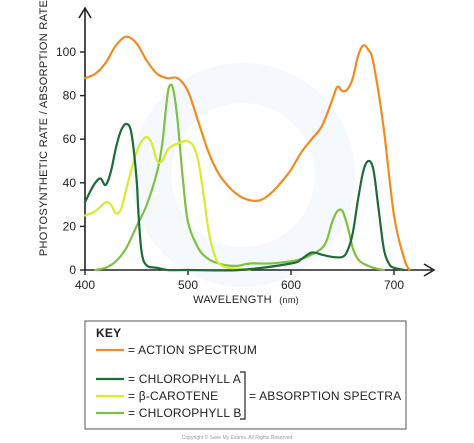  What do you see at coordinates (289, 300) in the screenshot?
I see `x-axis-title-unit: (nm)` at bounding box center [289, 300].